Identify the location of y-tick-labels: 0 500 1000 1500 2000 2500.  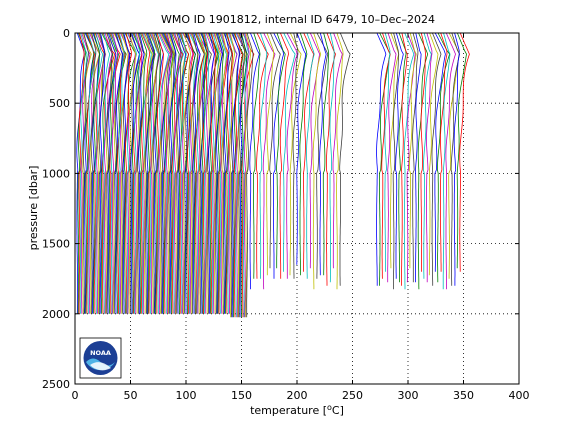
(56, 209).